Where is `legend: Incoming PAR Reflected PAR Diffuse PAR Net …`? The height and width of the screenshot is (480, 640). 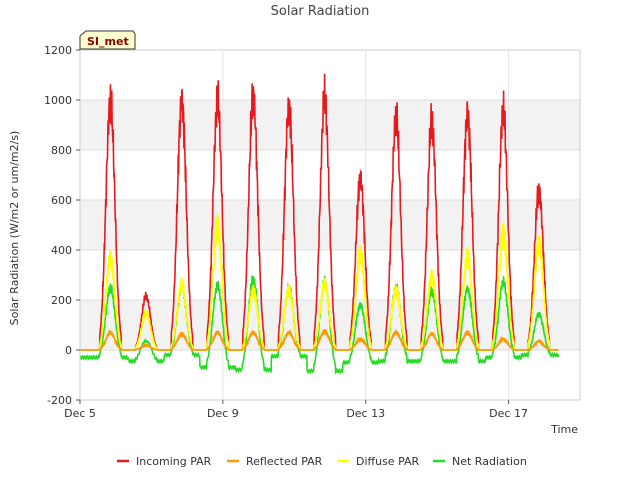
legend: Incoming PAR Reflected PAR Diffuse PAR Net … is located at coordinates (322, 461).